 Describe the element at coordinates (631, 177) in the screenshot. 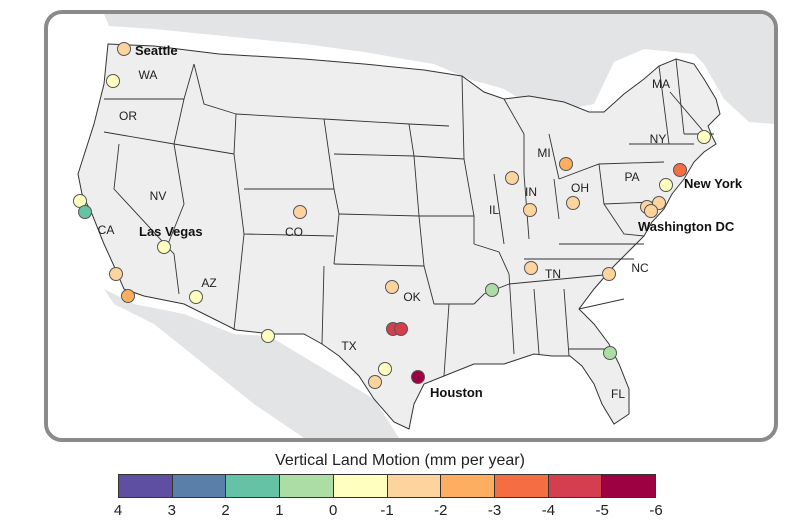

I see `state-label-pa: PA` at that location.